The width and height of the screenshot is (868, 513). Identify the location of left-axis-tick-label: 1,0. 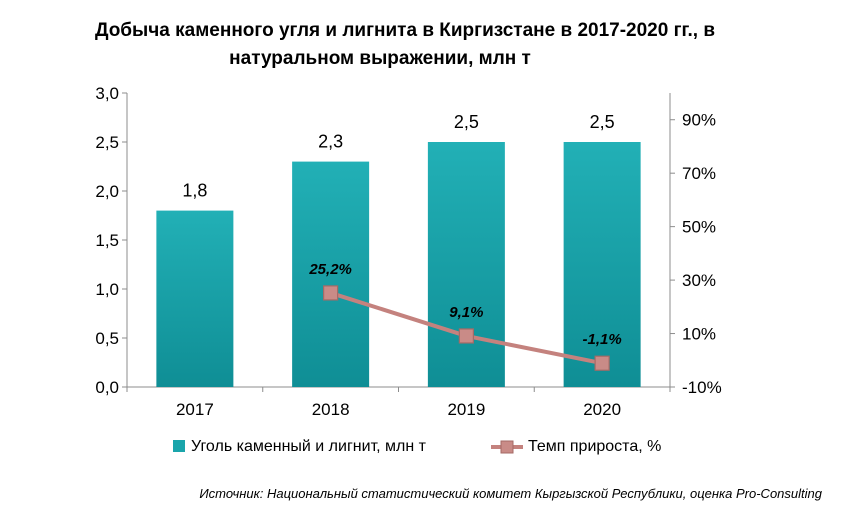
(107, 289).